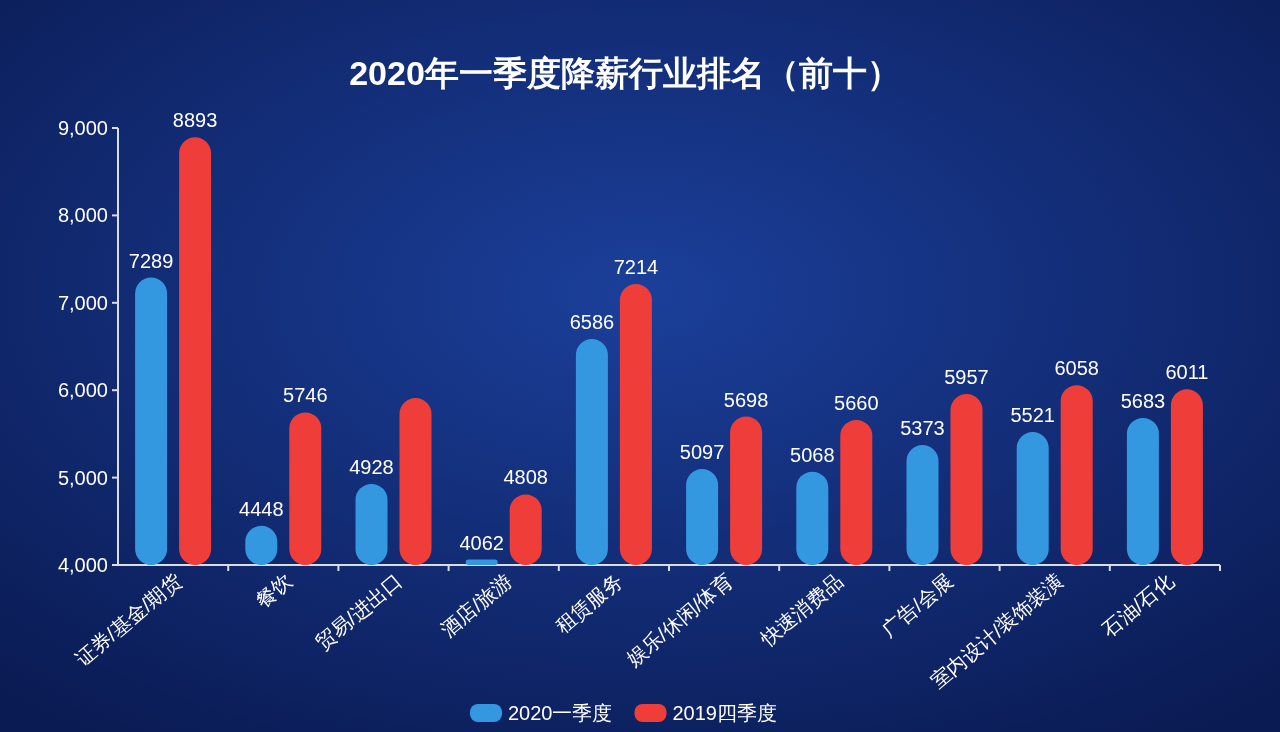 The height and width of the screenshot is (732, 1280). What do you see at coordinates (917, 605) in the screenshot?
I see `x-tick-label: 广告/会展` at bounding box center [917, 605].